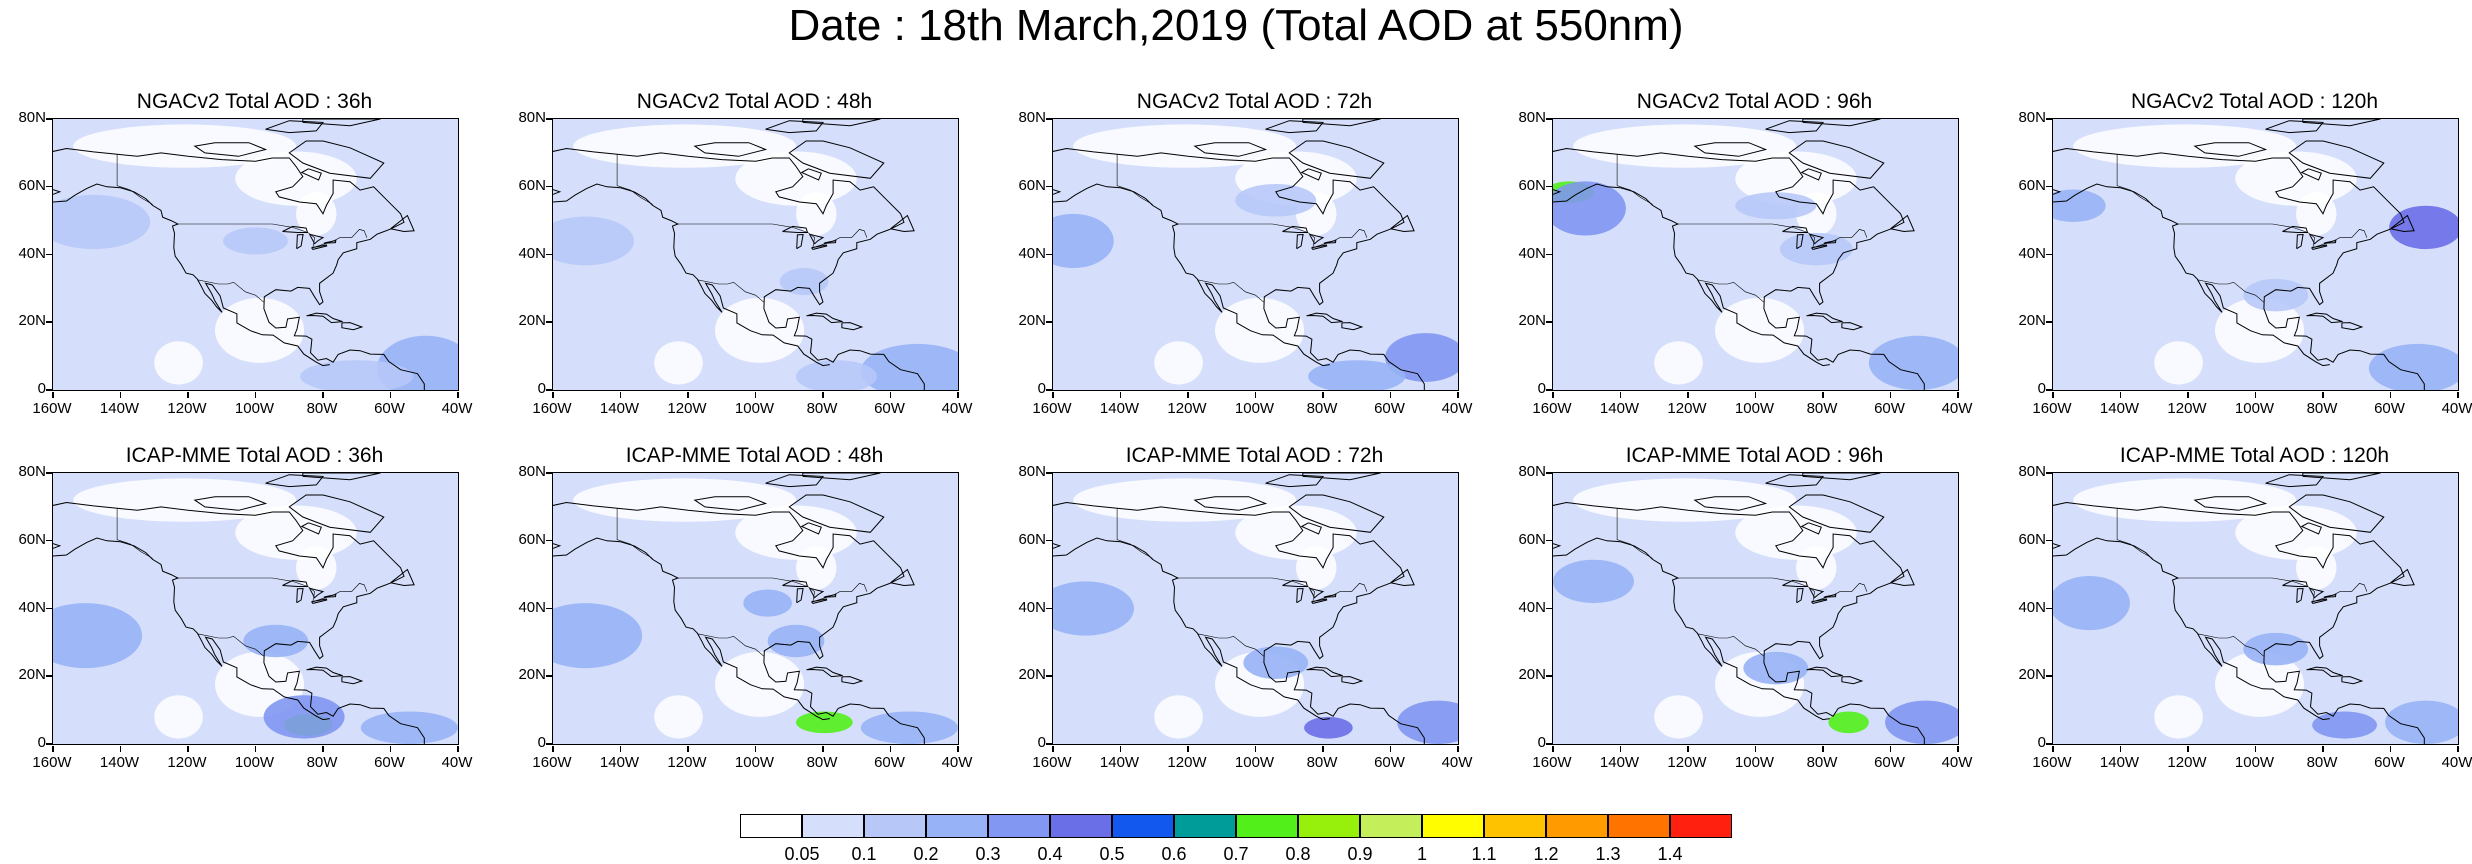  What do you see at coordinates (1032, 471) in the screenshot?
I see `lat-tick-label: 80N` at bounding box center [1032, 471].